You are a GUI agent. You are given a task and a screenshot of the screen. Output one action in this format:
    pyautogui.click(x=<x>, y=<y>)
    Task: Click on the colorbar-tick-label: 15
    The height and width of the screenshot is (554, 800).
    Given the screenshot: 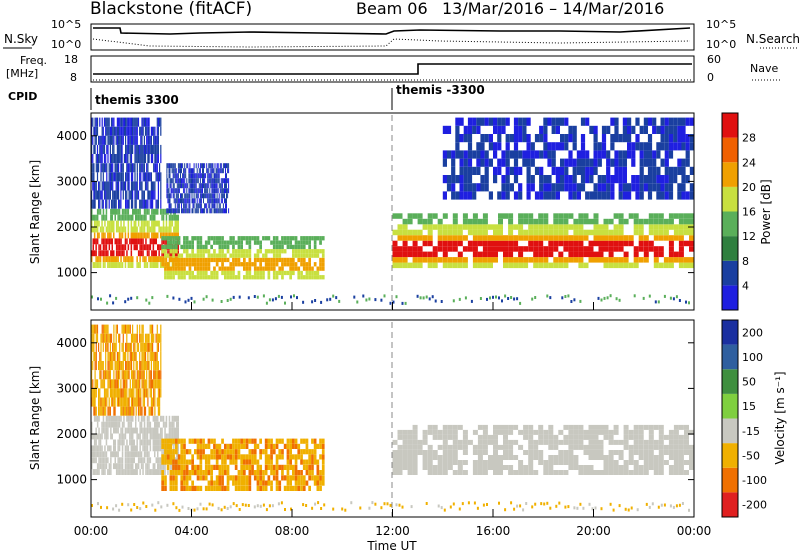 What is the action you would take?
    pyautogui.click(x=749, y=406)
    